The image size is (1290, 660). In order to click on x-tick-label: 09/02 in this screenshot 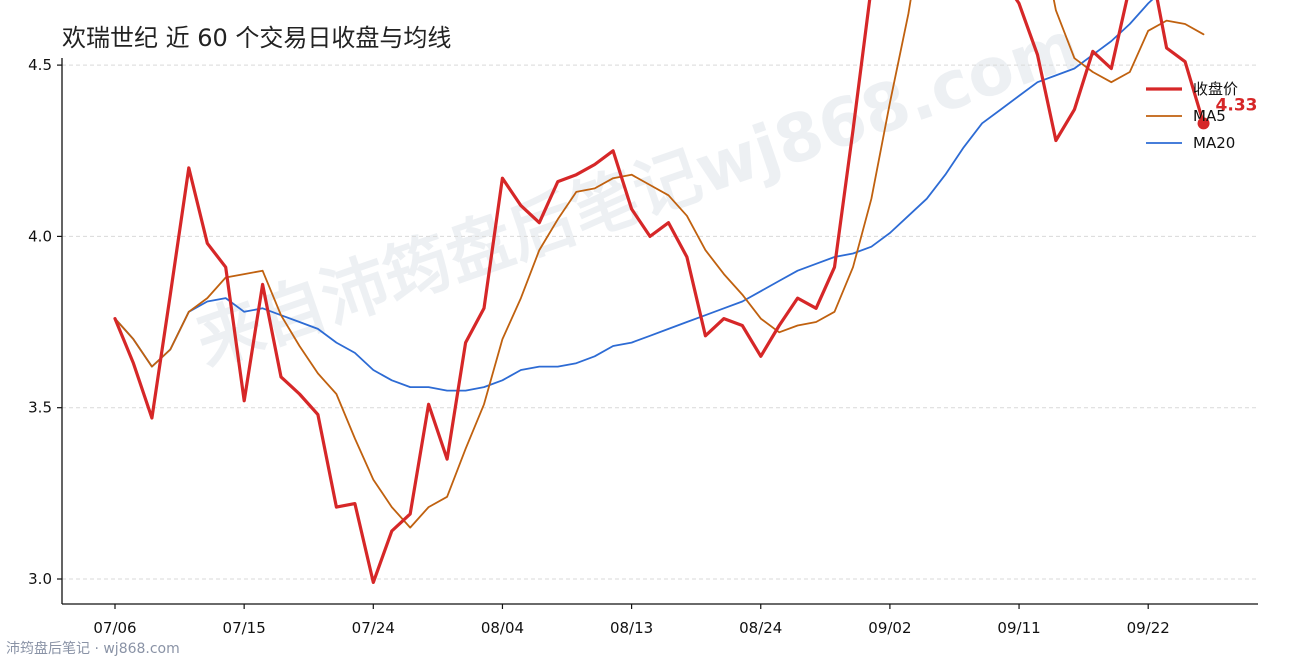, I will do `click(889, 628)`.